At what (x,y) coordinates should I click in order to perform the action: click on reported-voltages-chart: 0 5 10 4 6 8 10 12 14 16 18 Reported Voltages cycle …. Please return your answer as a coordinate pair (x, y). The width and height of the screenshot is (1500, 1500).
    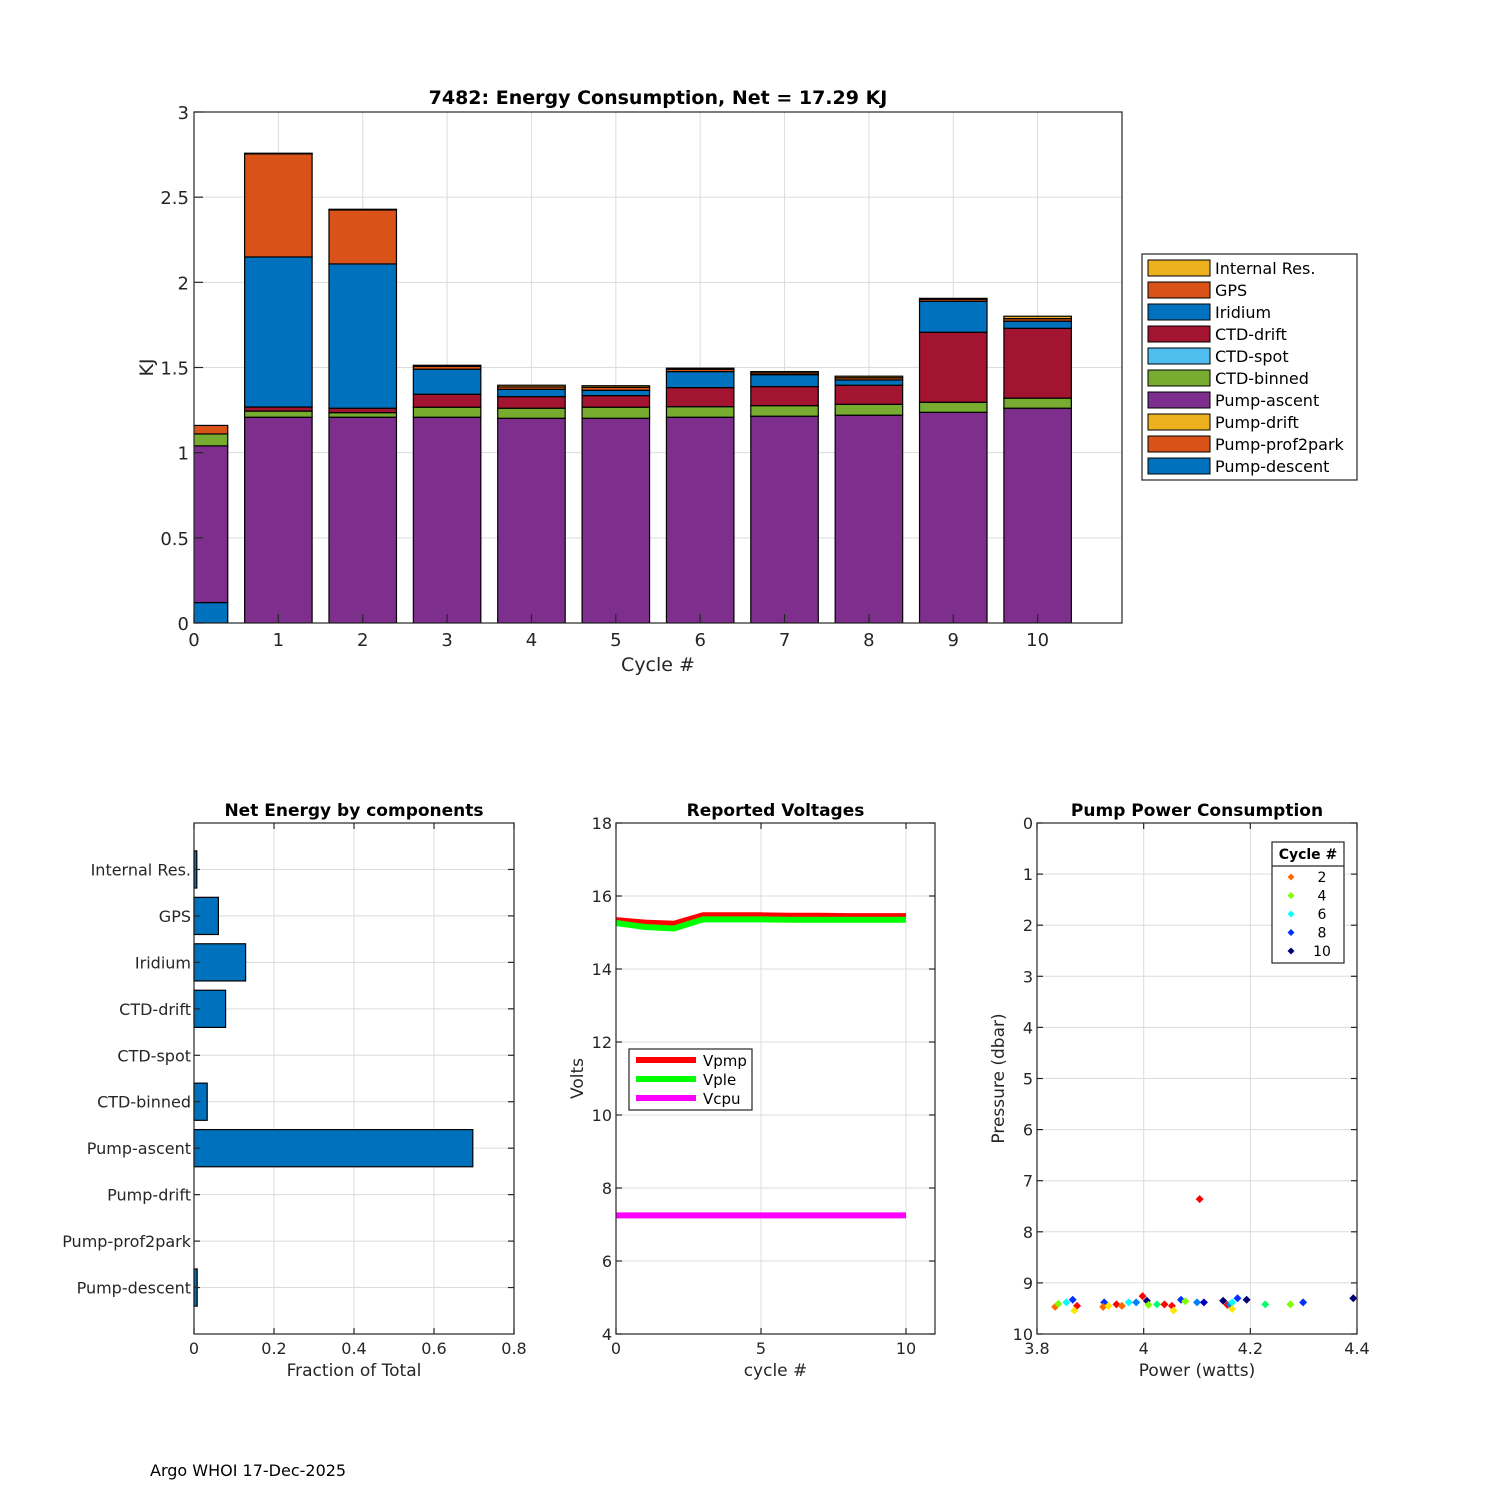
    Looking at the image, I should click on (752, 1091).